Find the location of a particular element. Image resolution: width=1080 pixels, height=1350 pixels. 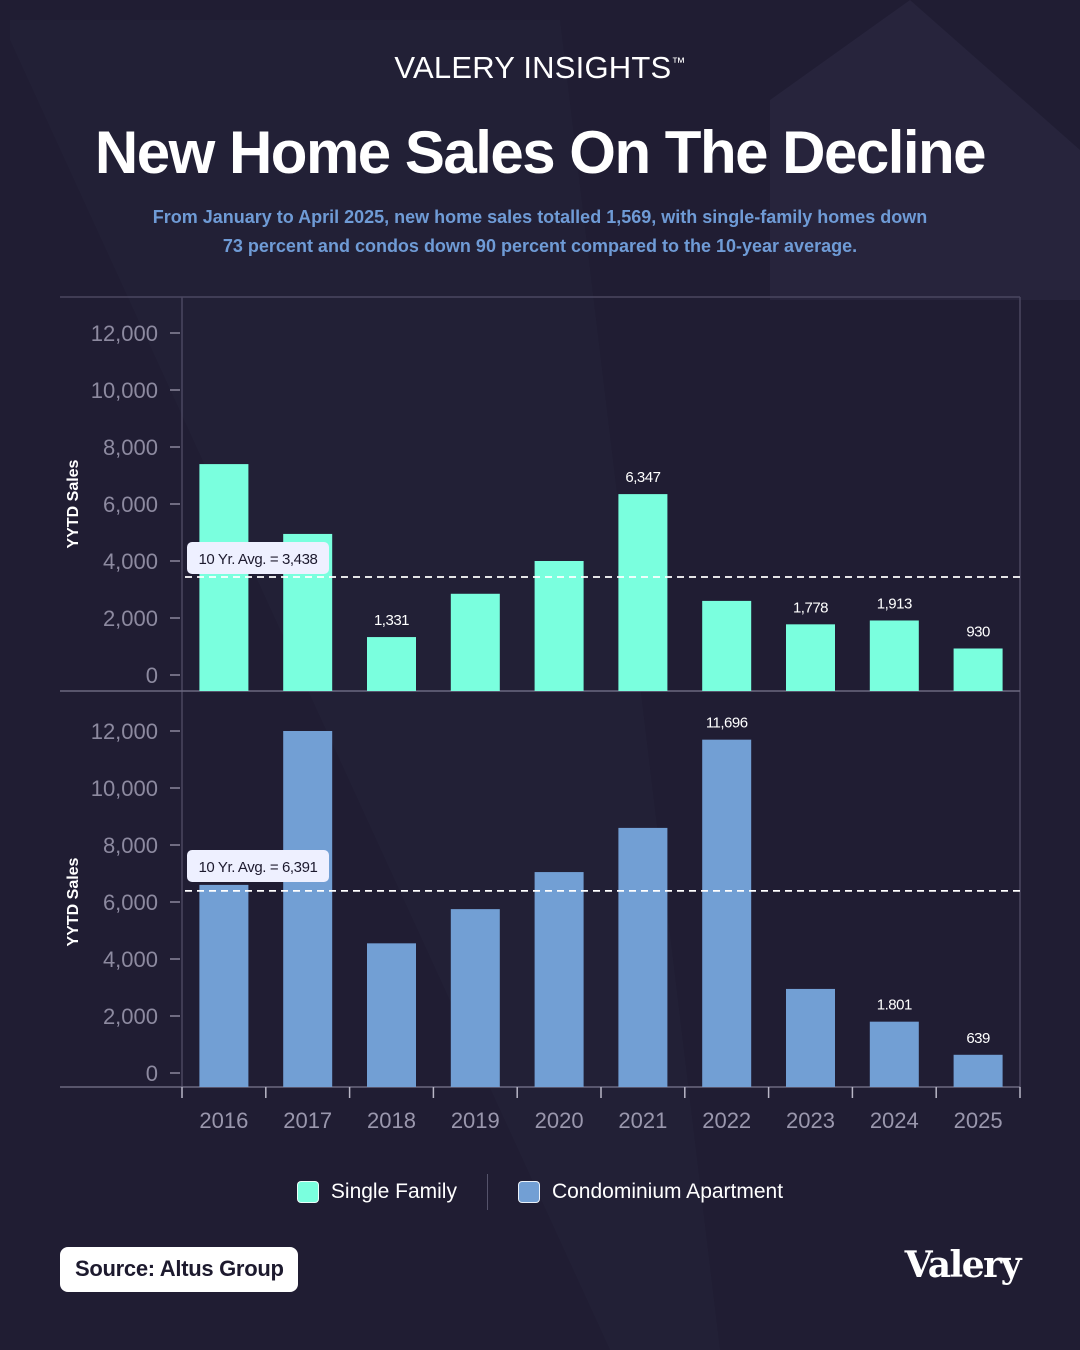

x-tick-label-2025: 2025 is located at coordinates (978, 1120).